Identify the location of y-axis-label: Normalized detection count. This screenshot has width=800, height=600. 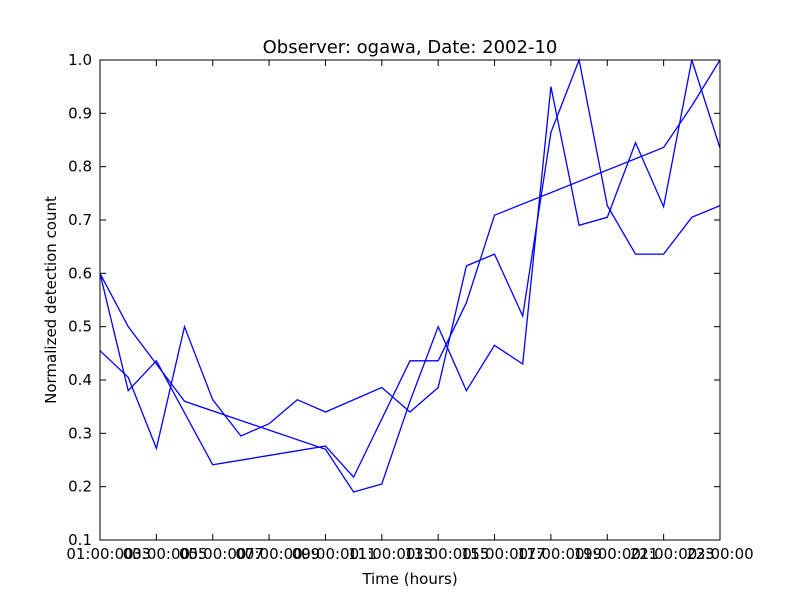
(51, 300).